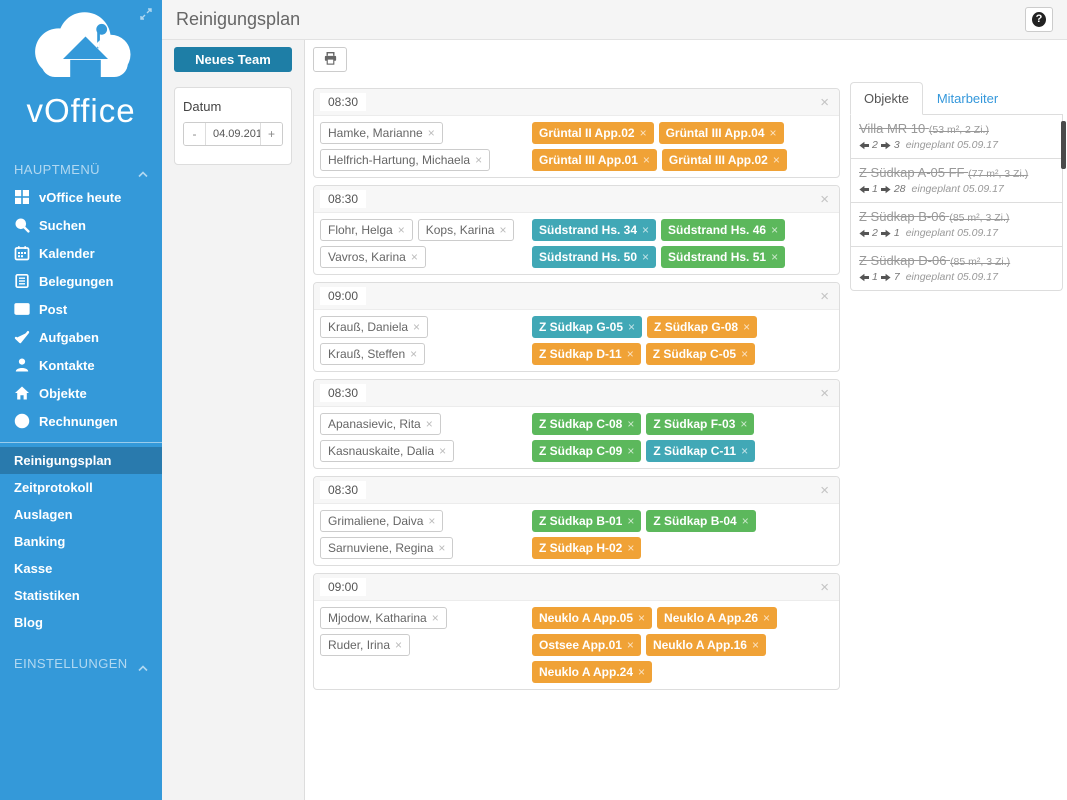 This screenshot has height=800, width=1067. What do you see at coordinates (381, 133) in the screenshot?
I see `member-tag: Hamke, Marianne ×` at bounding box center [381, 133].